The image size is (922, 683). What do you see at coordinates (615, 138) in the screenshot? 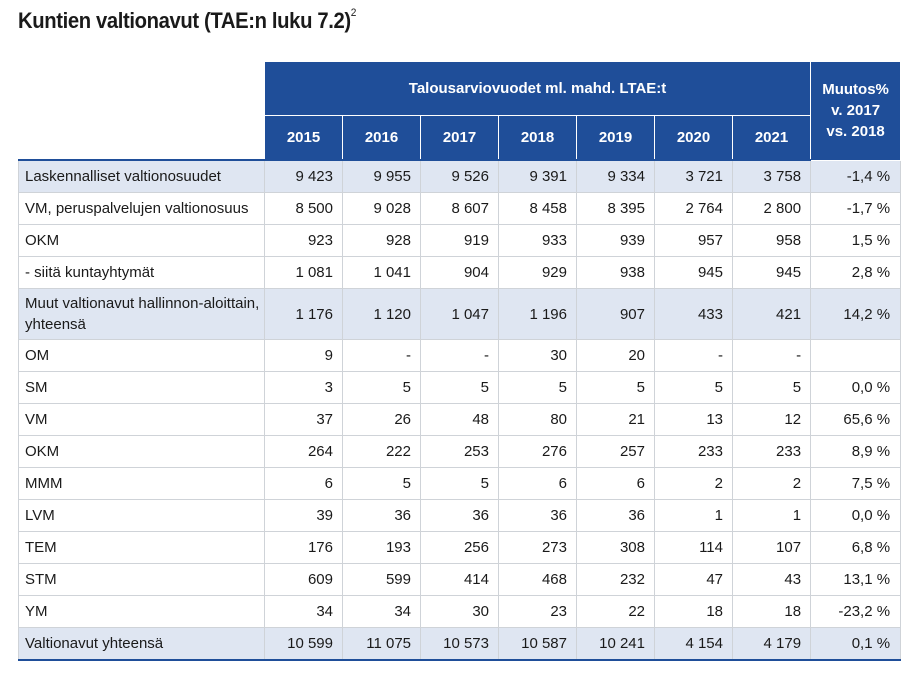
I see `header-year: 2019` at bounding box center [615, 138].